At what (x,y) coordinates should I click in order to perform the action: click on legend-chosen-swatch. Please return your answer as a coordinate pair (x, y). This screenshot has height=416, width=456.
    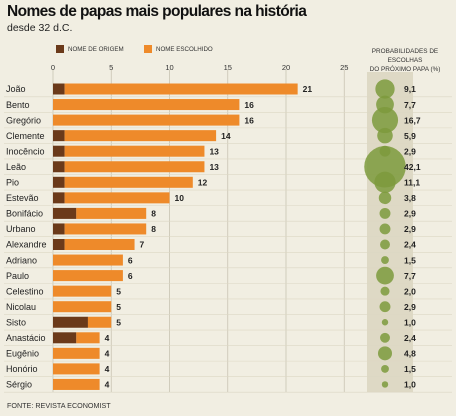
    Looking at the image, I should click on (148, 49).